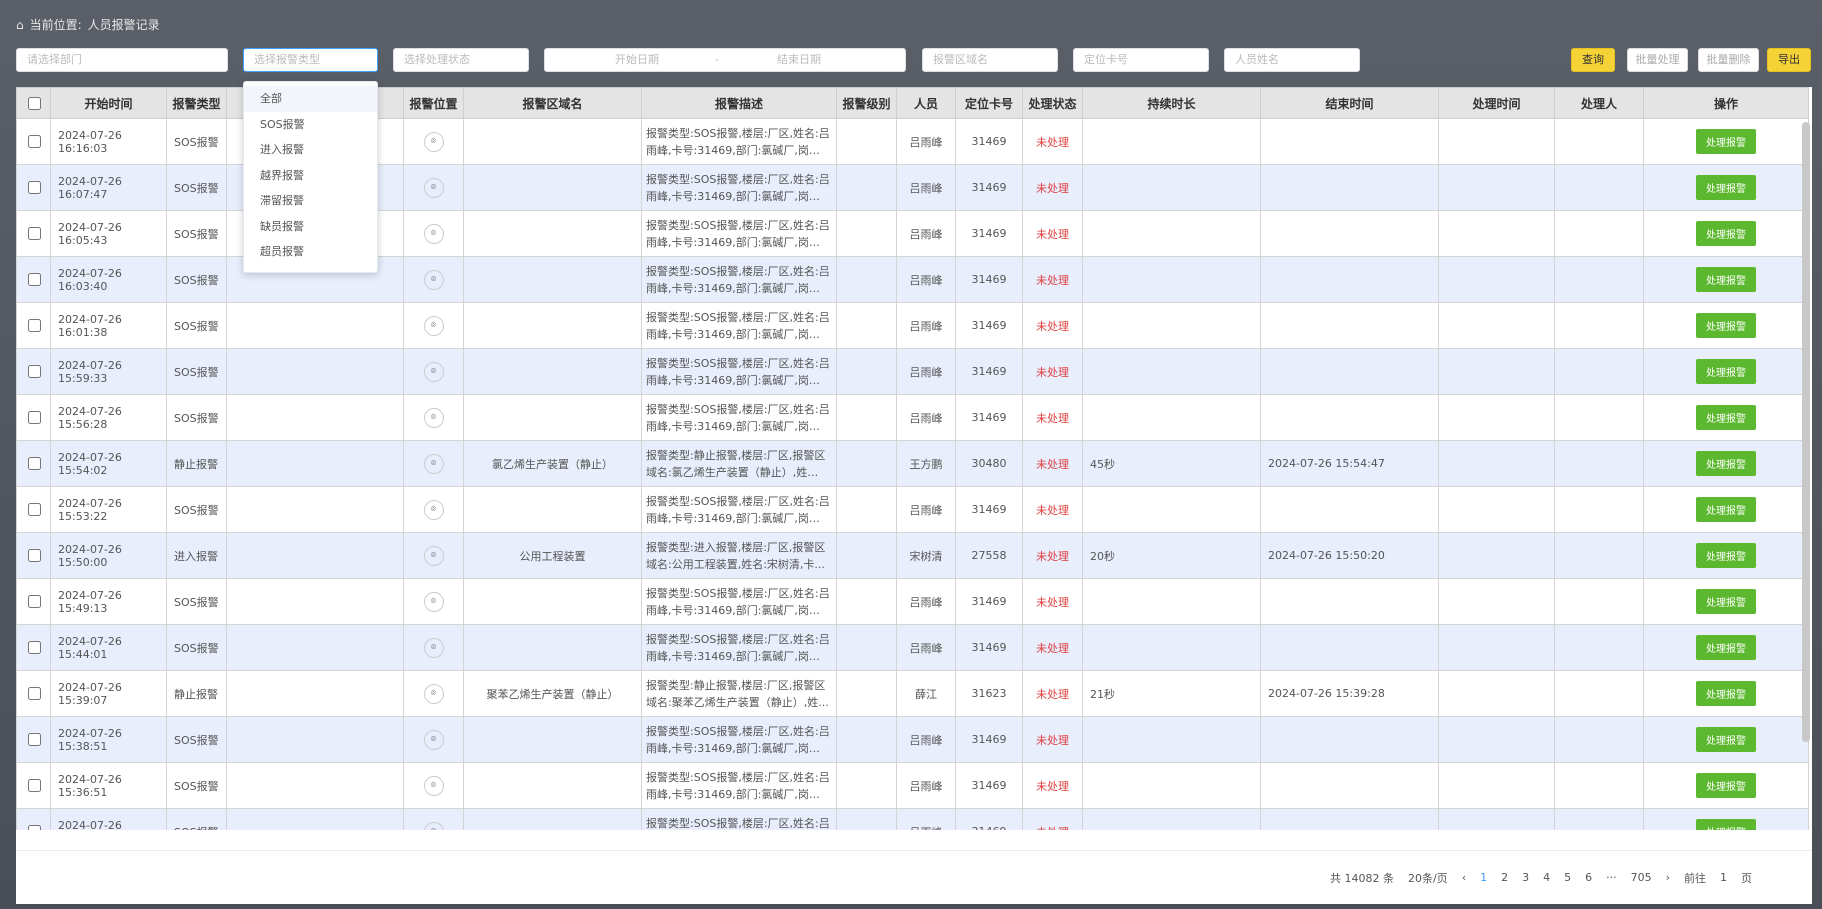  Describe the element at coordinates (926, 371) in the screenshot. I see `person-cell: 吕雨峰` at that location.